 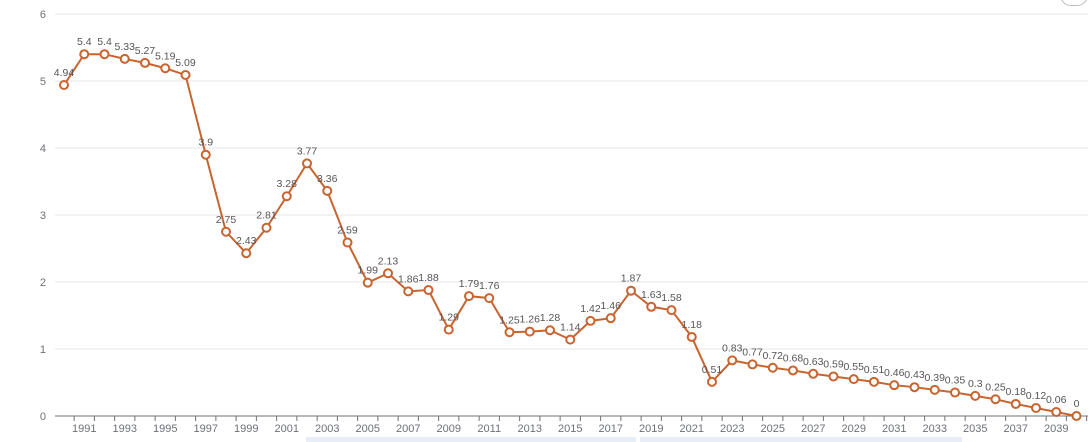 I want to click on y-tick-label: 6, so click(x=43, y=15).